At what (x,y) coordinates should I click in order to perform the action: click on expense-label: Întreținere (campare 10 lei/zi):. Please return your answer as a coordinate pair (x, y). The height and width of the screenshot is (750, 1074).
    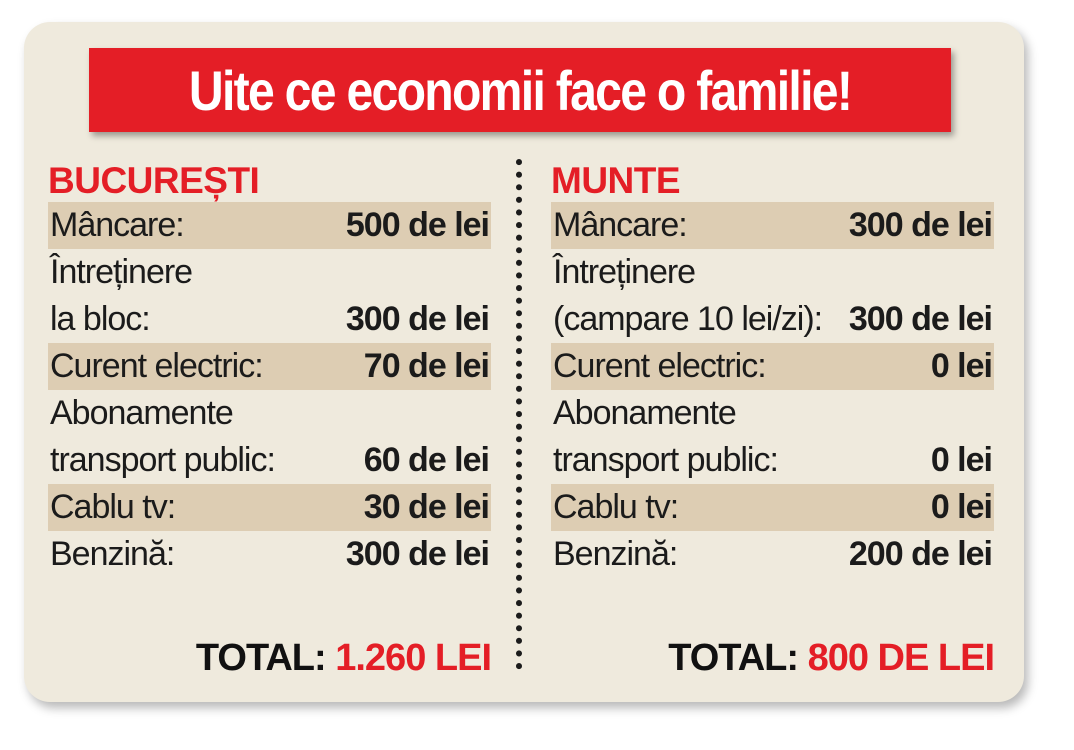
    Looking at the image, I should click on (688, 295).